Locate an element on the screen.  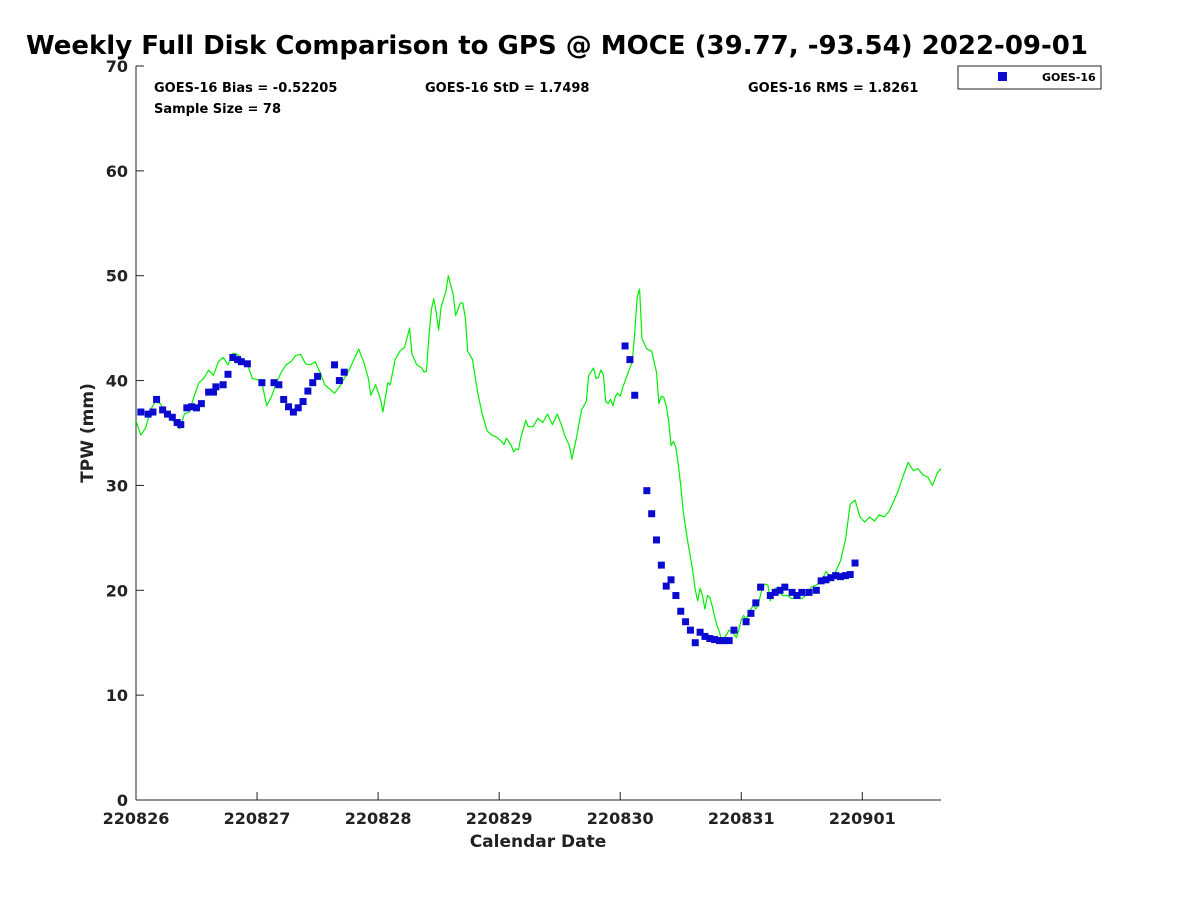
stat-rms: GOES-16 RMS = 1.8261 is located at coordinates (833, 88).